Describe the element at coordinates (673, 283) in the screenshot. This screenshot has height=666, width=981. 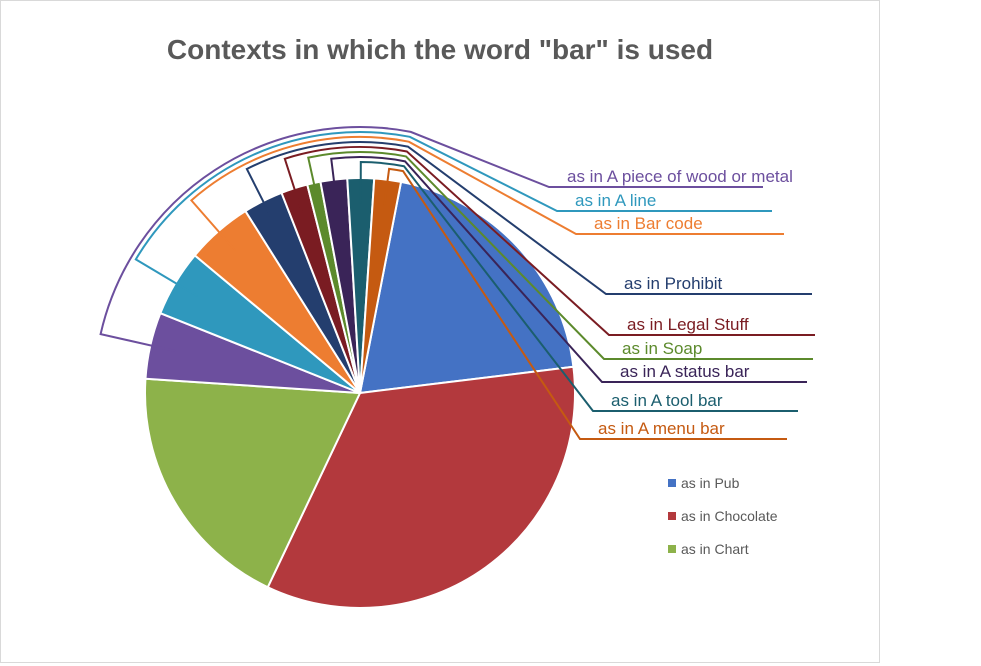
I see `data-label-as-in-prohibit: as in Prohibit` at that location.